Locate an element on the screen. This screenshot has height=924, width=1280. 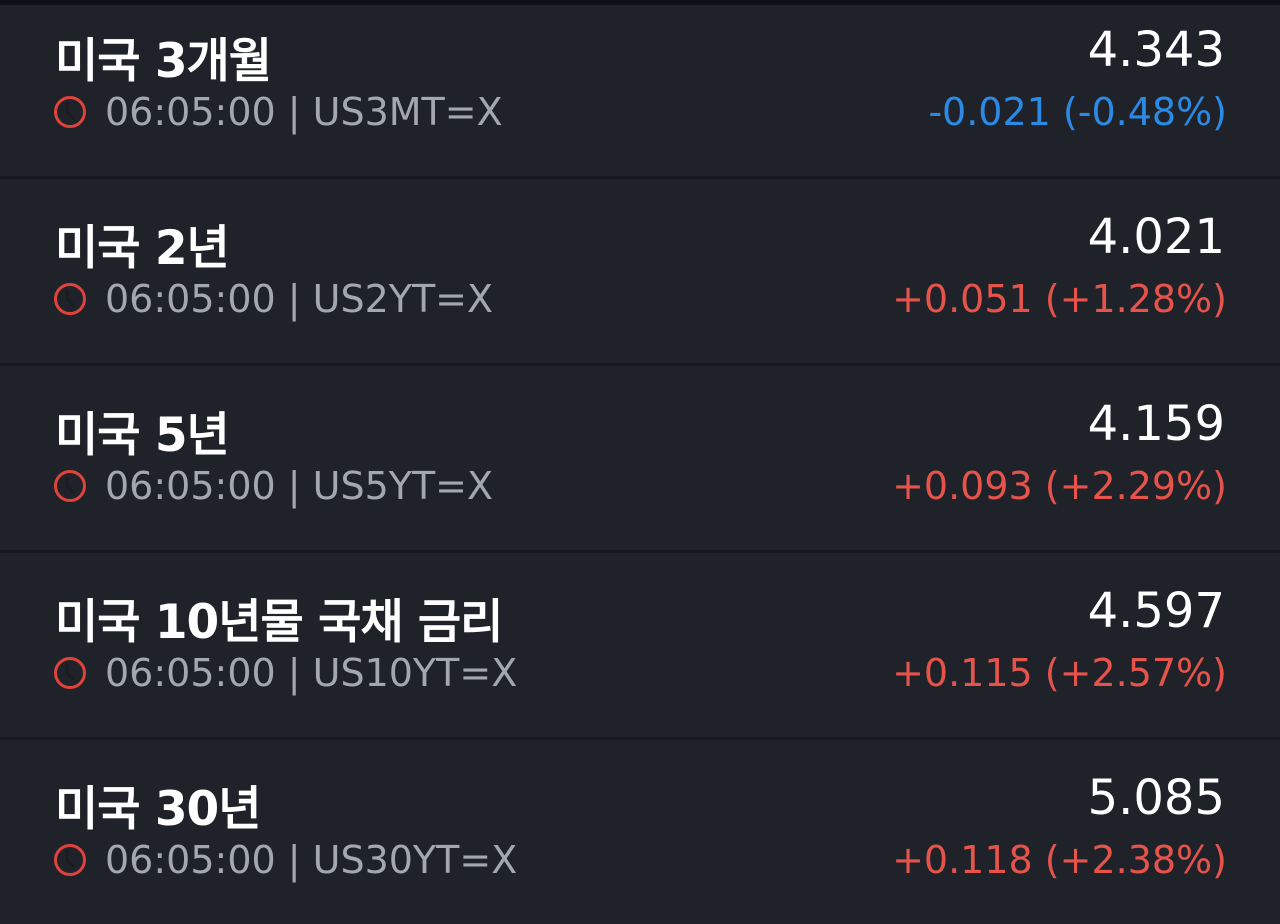
price-change: +0.115 (+2.57%) is located at coordinates (1059, 673).